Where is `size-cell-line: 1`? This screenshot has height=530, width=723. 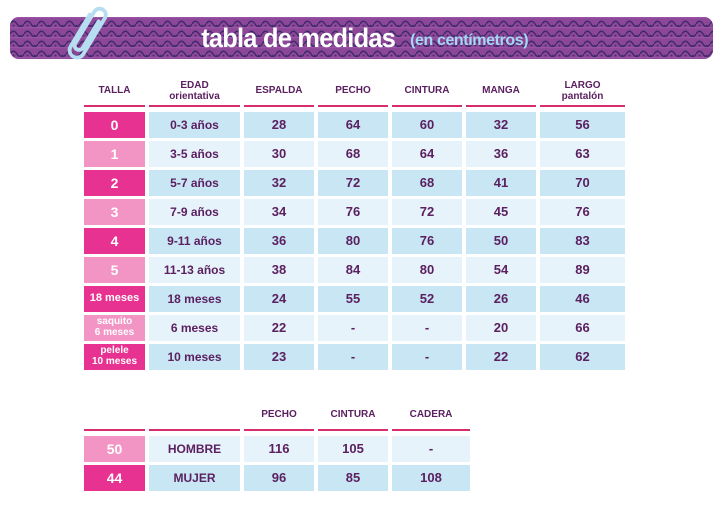
size-cell-line: 1 is located at coordinates (114, 153).